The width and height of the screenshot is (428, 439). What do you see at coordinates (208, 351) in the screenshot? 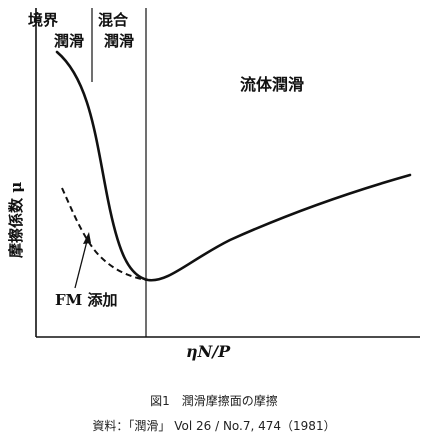
I see `x-axis-label: ηN/P` at bounding box center [208, 351].